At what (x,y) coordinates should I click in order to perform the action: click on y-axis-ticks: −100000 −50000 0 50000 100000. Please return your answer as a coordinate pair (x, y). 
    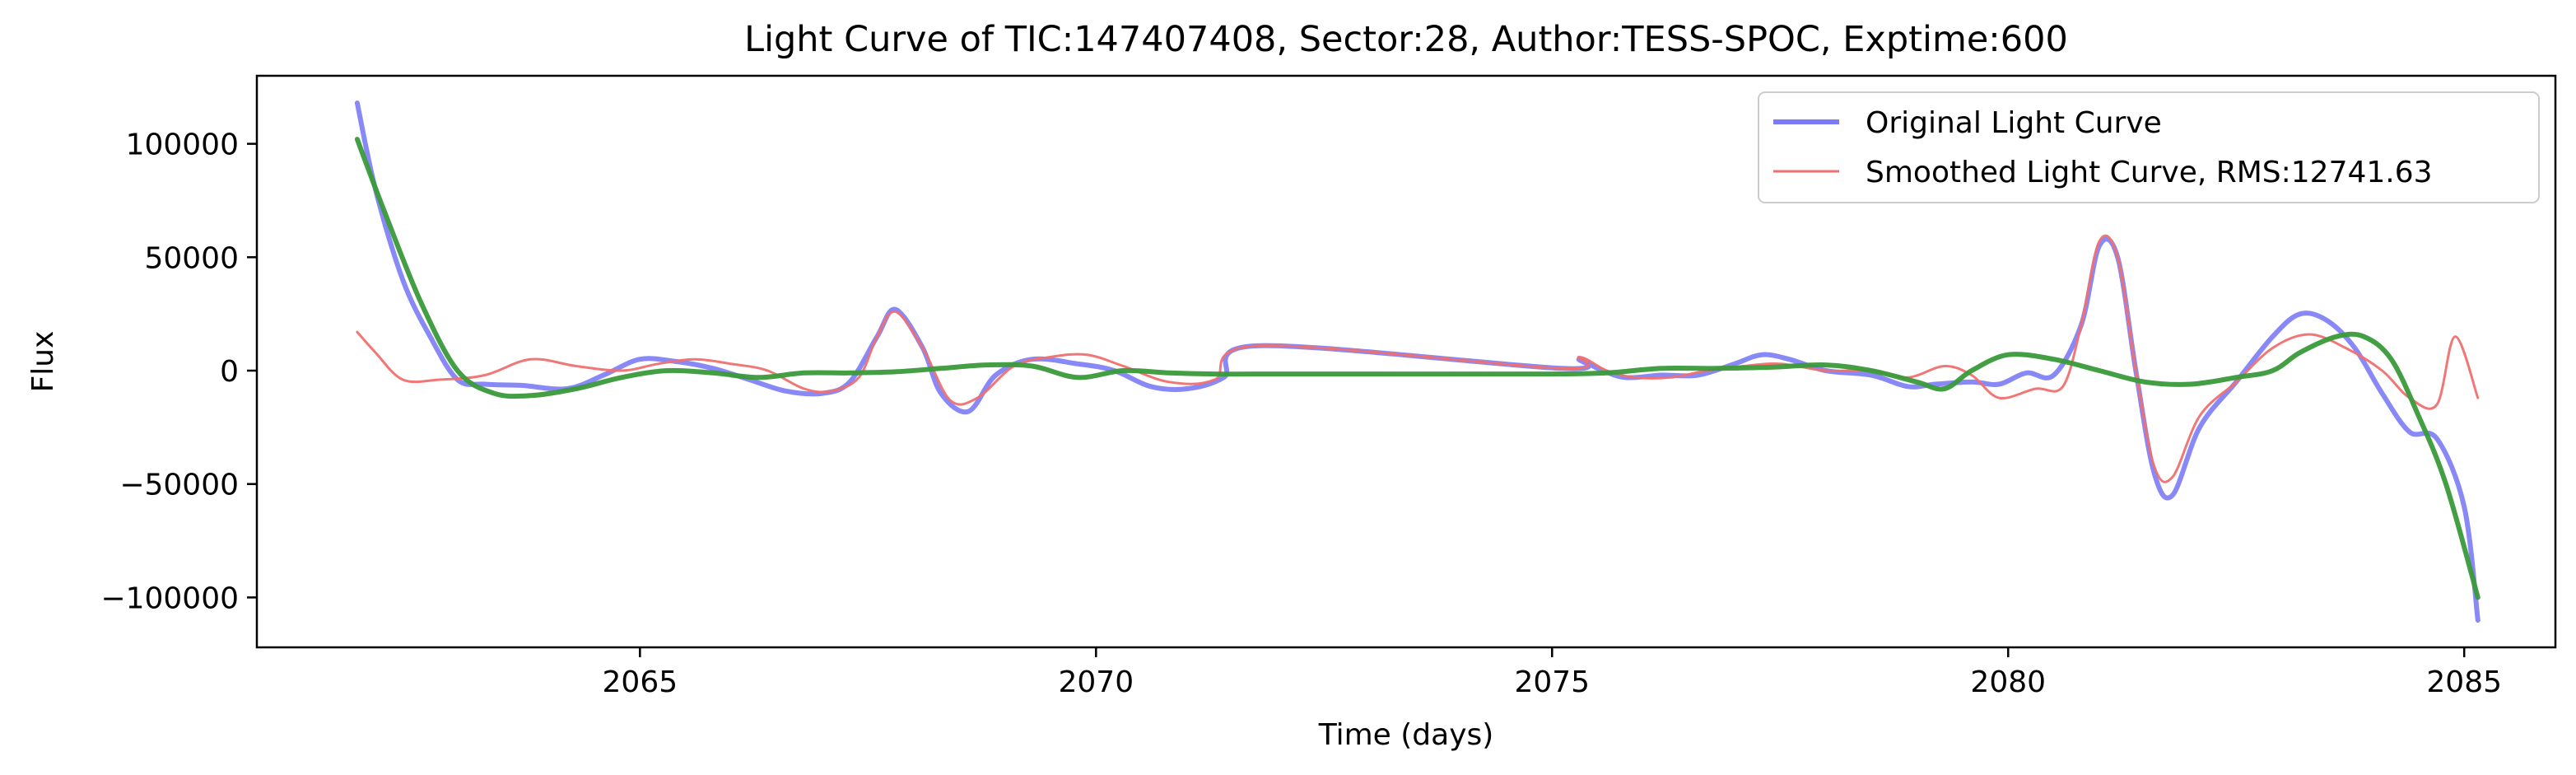
    Looking at the image, I should click on (178, 371).